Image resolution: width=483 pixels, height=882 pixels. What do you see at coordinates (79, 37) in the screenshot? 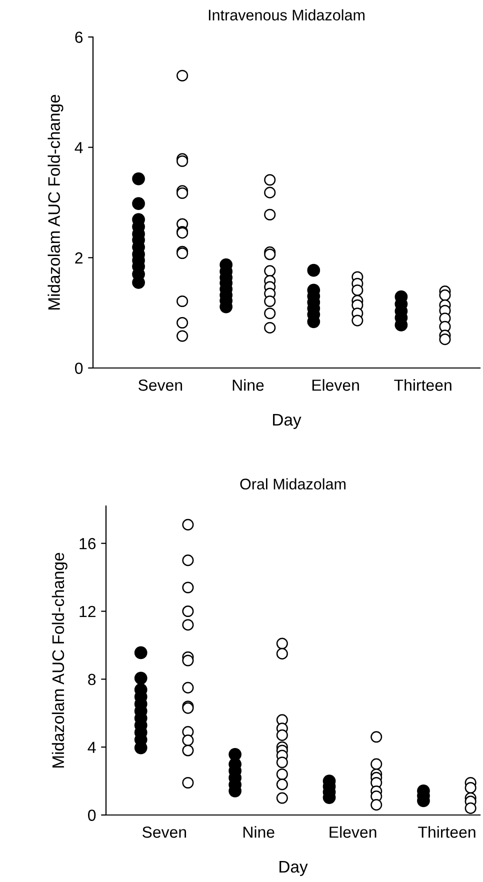
I see `y-tick-label: 6` at bounding box center [79, 37].